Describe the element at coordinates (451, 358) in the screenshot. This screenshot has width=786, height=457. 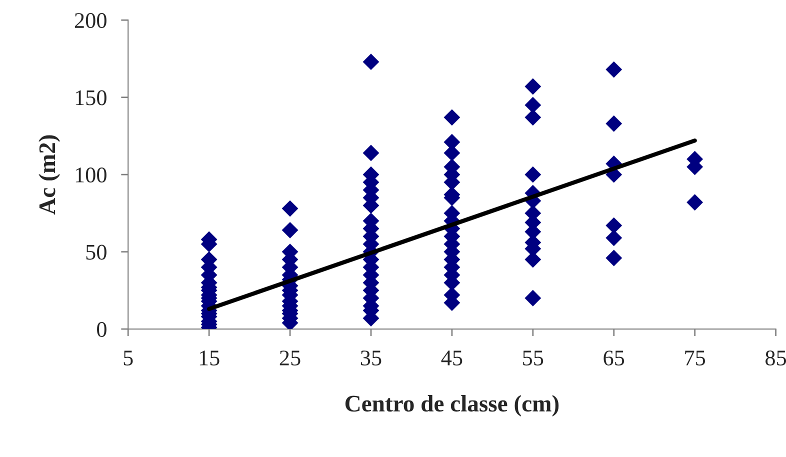
I see `x-tick-label: 45` at that location.